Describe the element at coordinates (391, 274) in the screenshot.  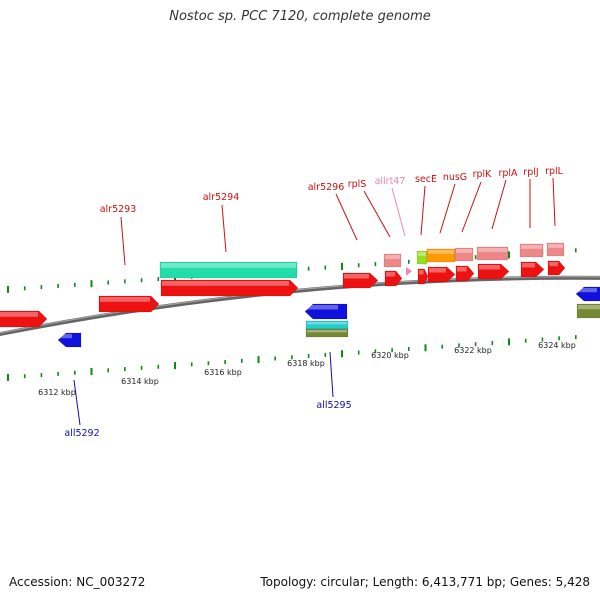
I see `gene-arrow-rplS-shine` at that location.